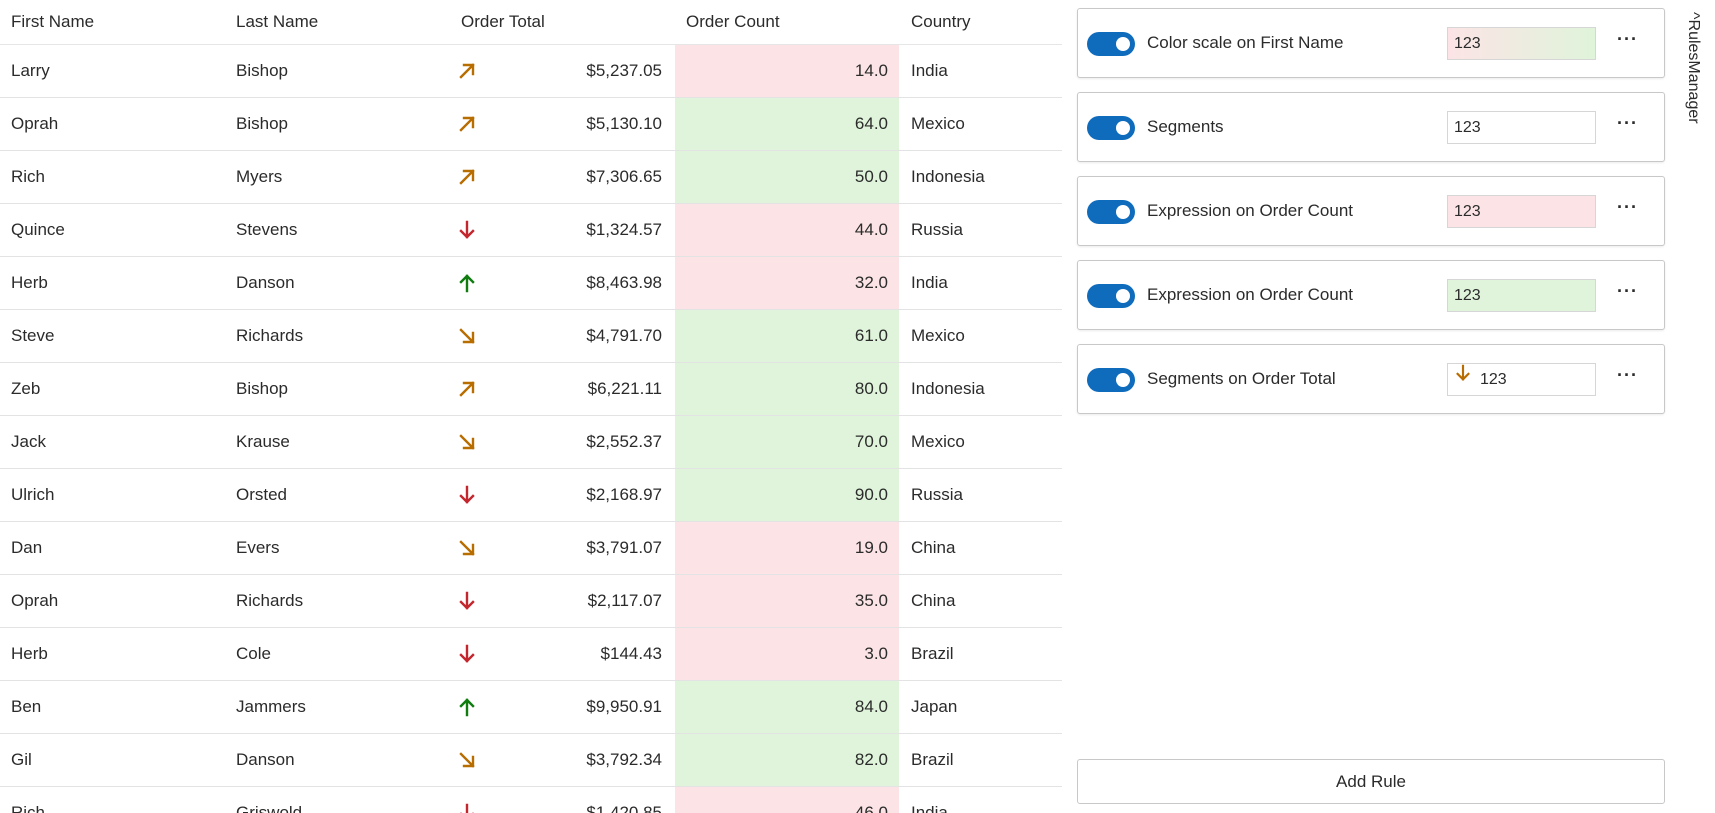  Describe the element at coordinates (624, 229) in the screenshot. I see `cell-order-total: $1,324.57` at that location.